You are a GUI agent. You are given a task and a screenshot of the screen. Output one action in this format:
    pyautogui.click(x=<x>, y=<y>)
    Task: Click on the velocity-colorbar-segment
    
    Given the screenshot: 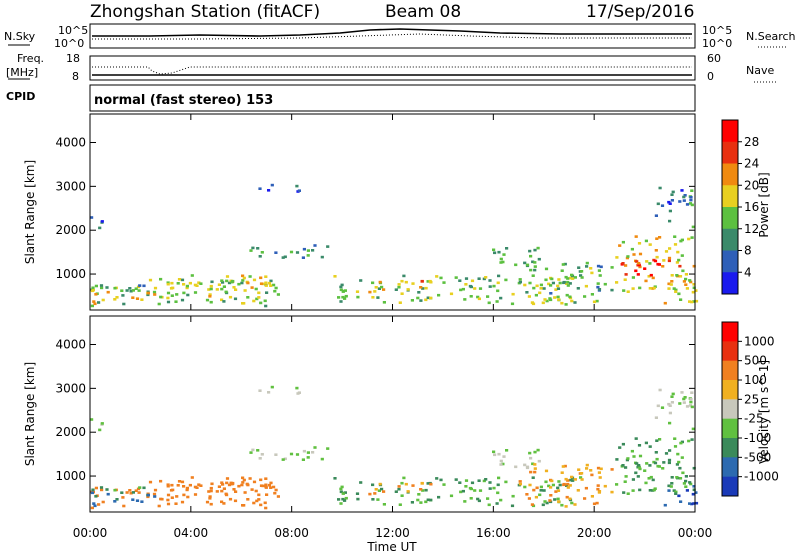 What is the action you would take?
    pyautogui.click(x=730, y=351)
    